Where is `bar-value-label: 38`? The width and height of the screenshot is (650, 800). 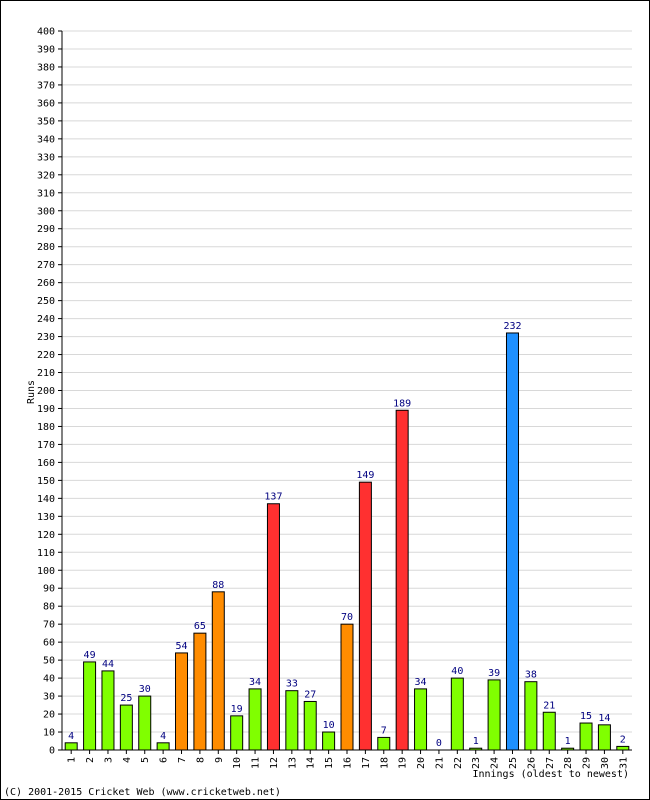
bar-value-label: 38 is located at coordinates (531, 675).